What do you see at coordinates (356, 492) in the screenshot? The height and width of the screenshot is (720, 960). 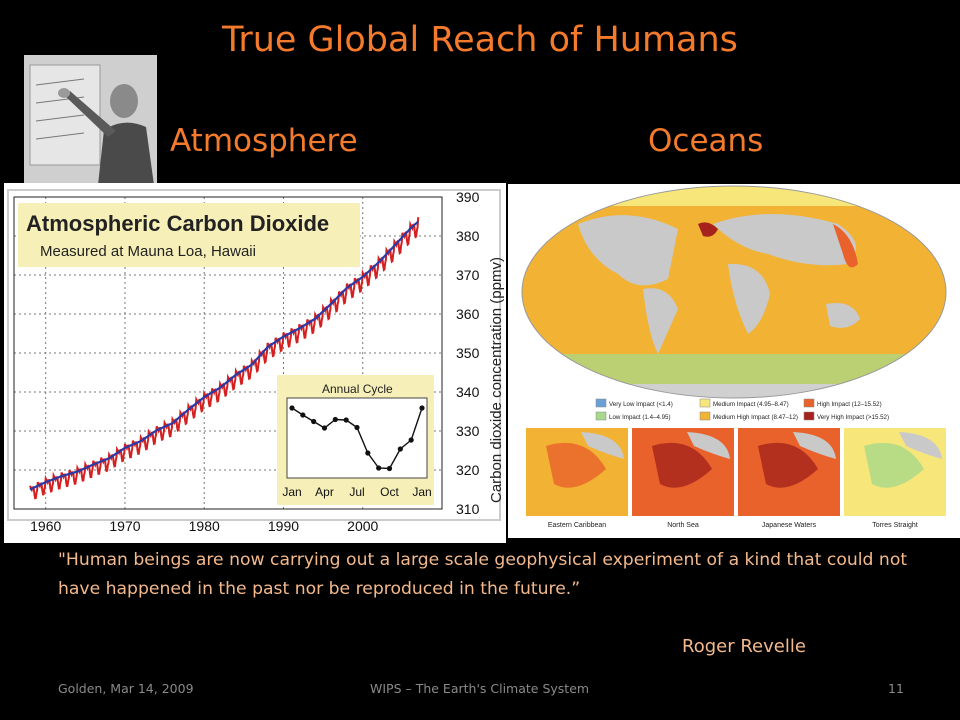 I see `inset-tick-label: Jul` at bounding box center [356, 492].